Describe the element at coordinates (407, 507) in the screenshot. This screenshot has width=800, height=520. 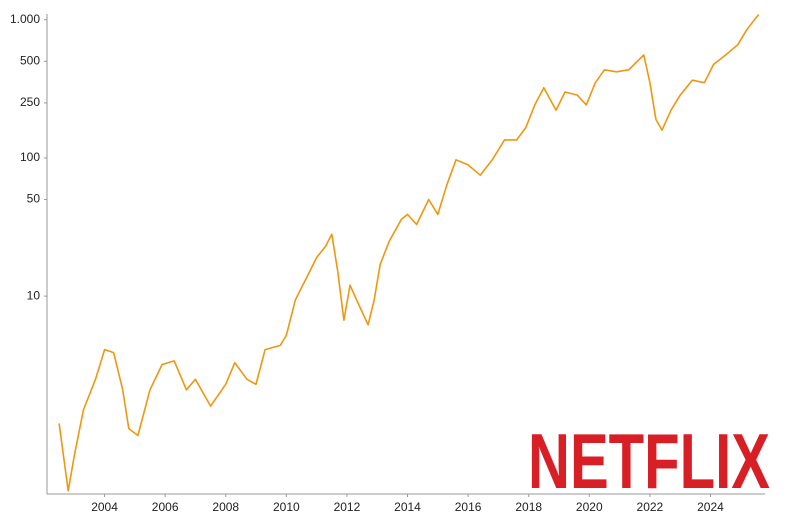
I see `x-tick-label: 2014` at that location.